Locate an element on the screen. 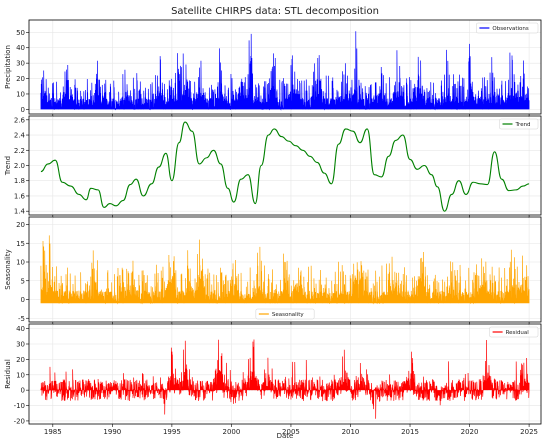 This screenshot has height=442, width=550. x-tick-label: 2005 is located at coordinates (291, 432).